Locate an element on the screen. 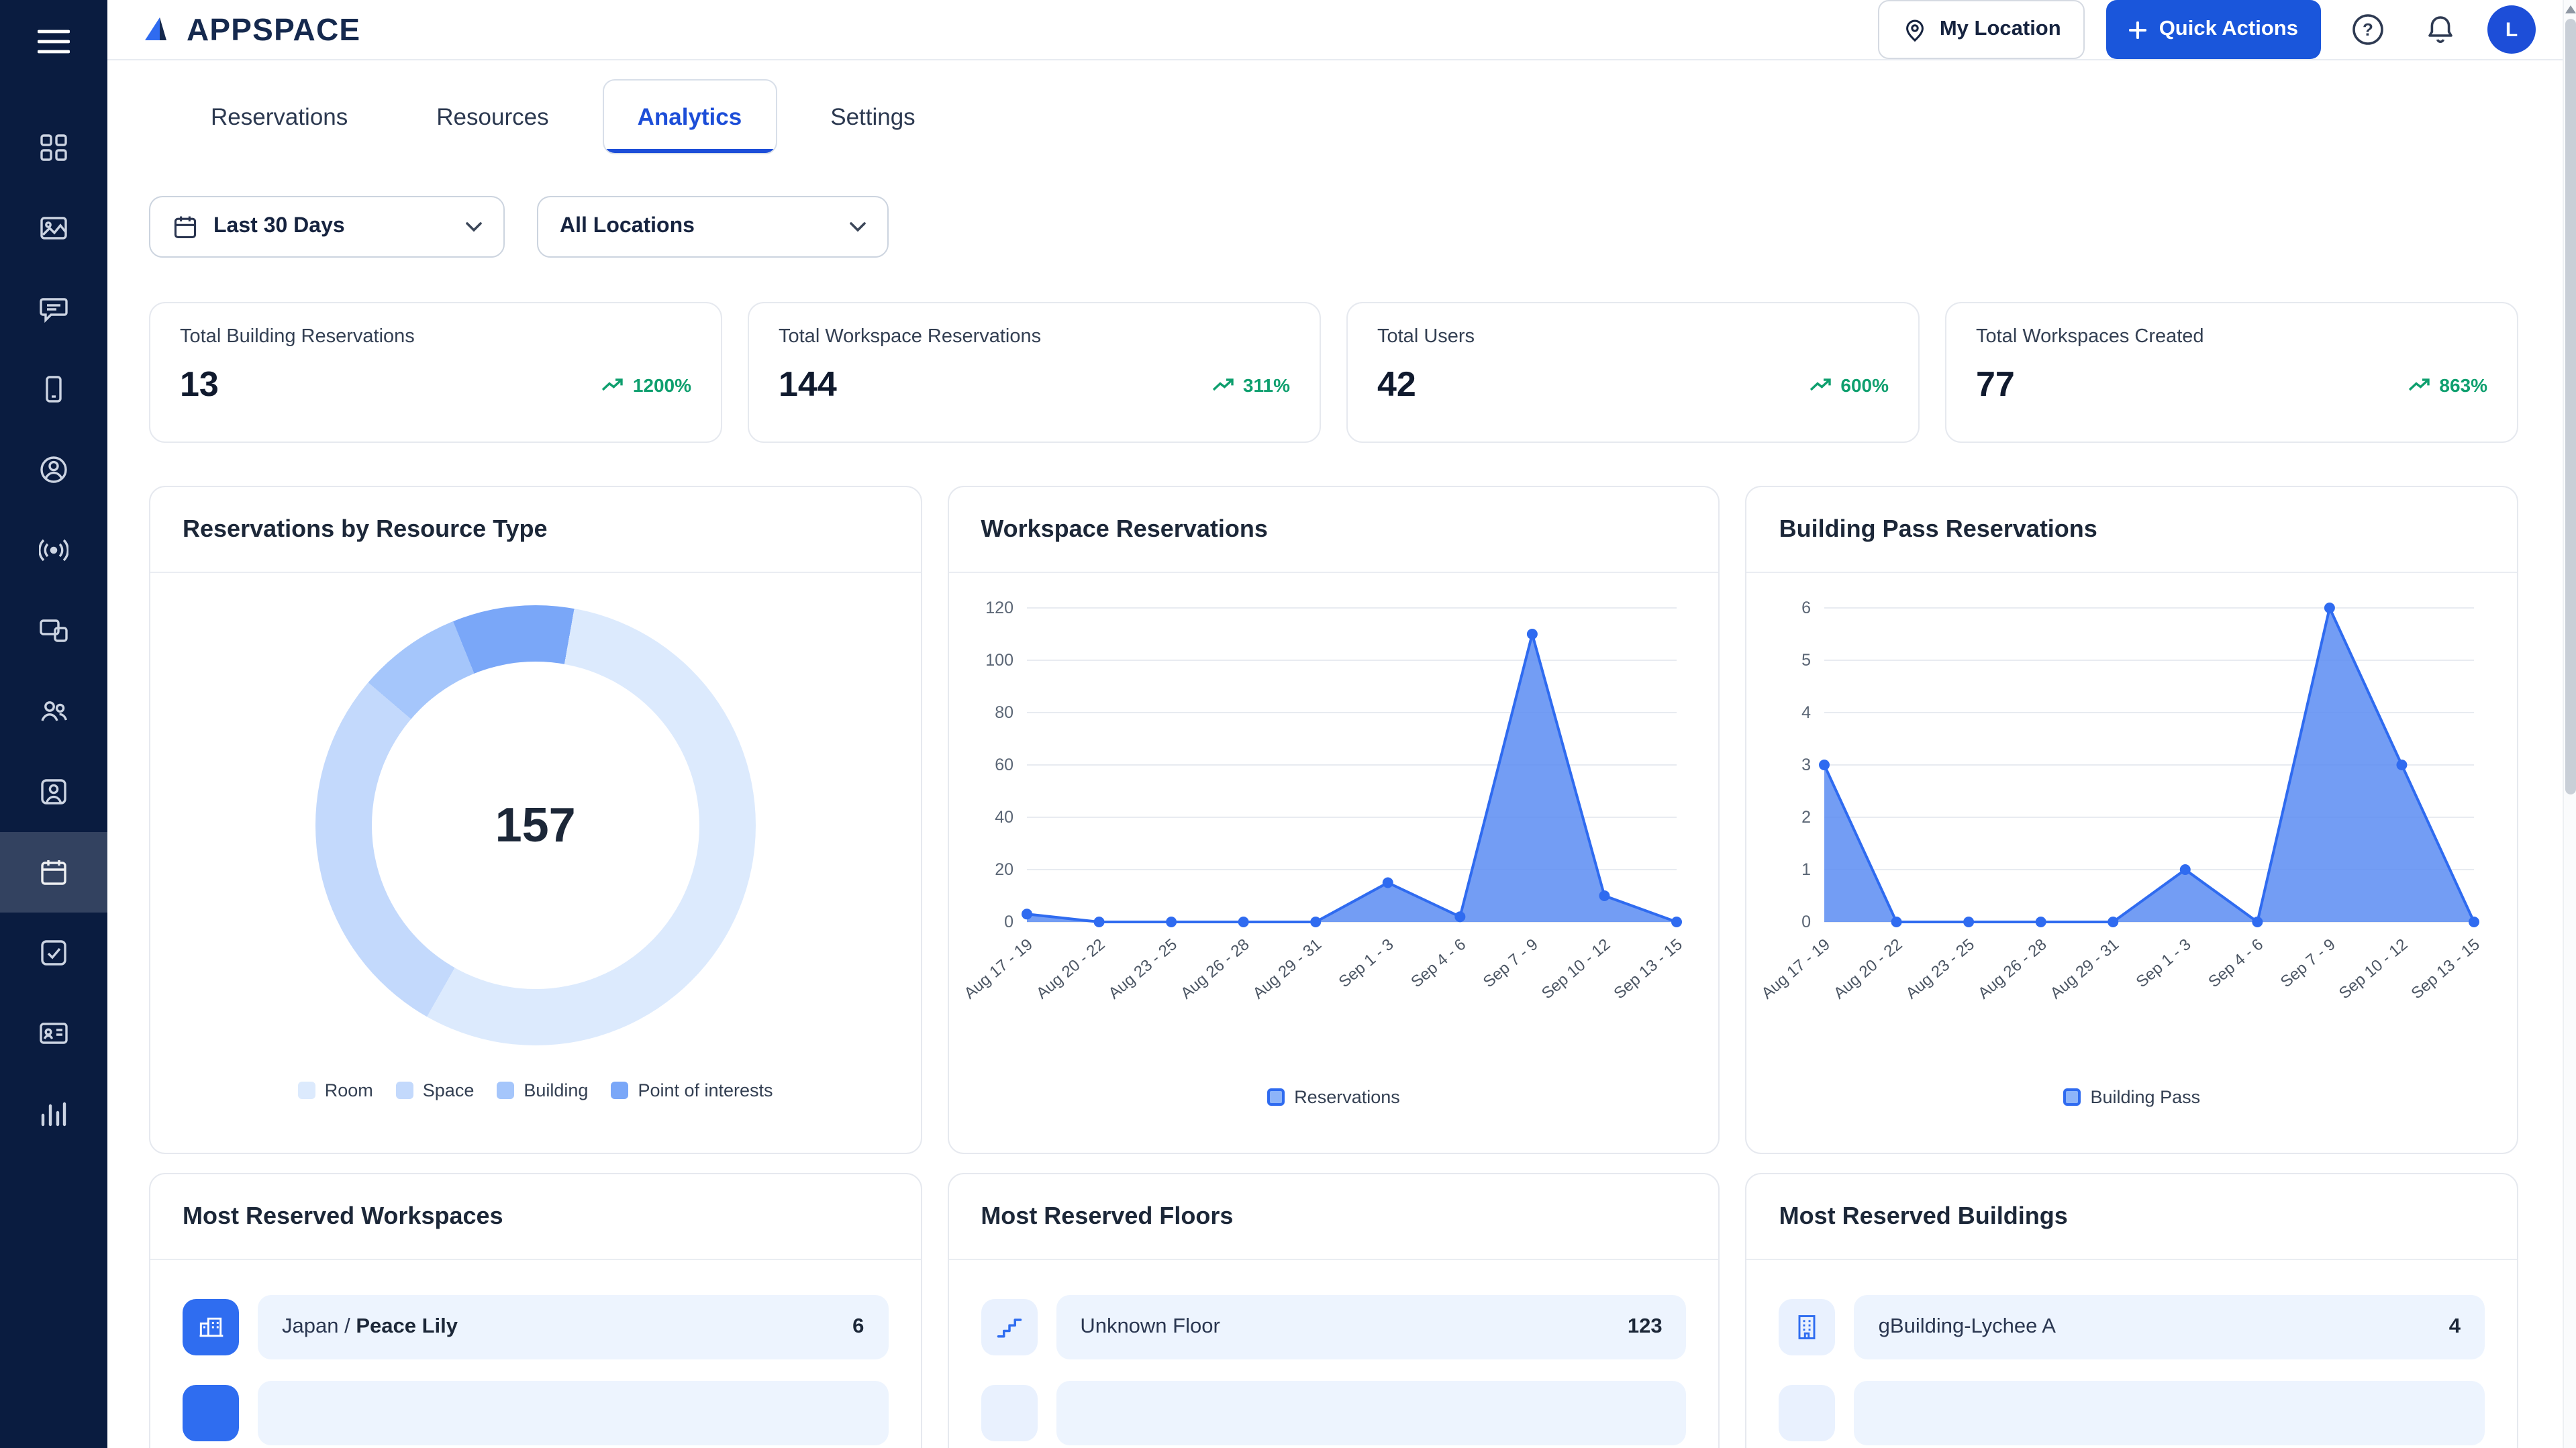 The image size is (2576, 1448). list-item-partial is located at coordinates (536, 1413).